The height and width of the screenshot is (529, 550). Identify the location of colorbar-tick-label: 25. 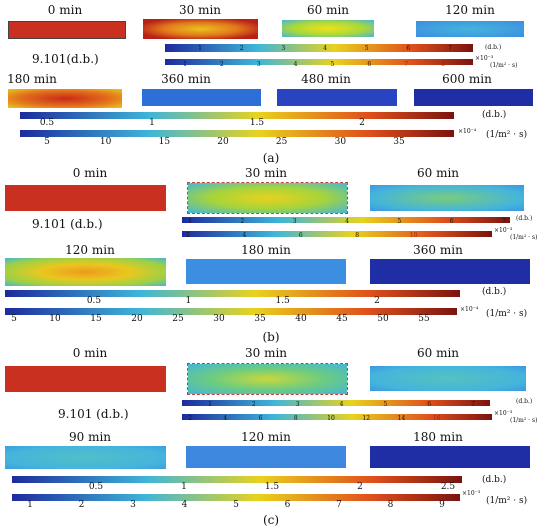
(281, 142).